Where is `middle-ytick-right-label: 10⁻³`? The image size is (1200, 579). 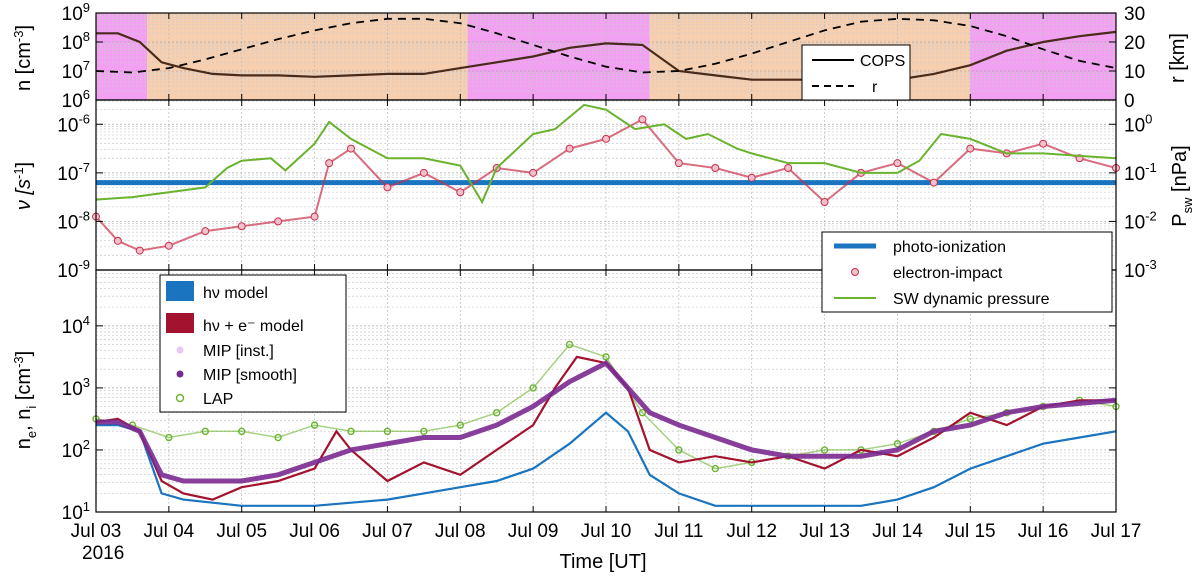
middle-ytick-right-label: 10⁻³ is located at coordinates (1140, 269).